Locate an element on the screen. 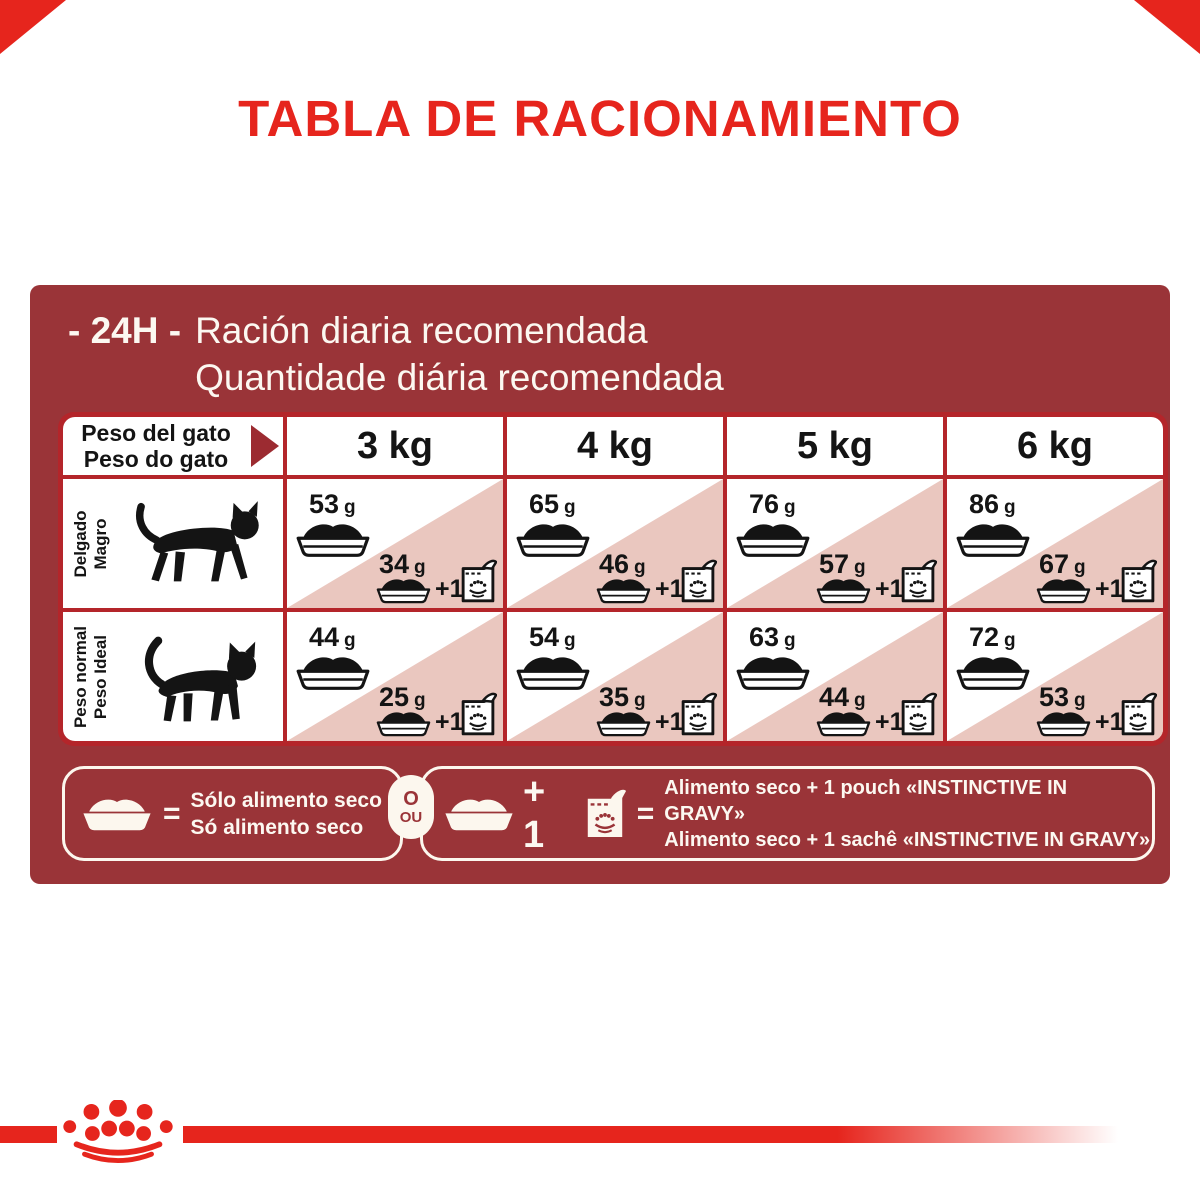  royal-canin-crown-logo is located at coordinates (118, 1132).